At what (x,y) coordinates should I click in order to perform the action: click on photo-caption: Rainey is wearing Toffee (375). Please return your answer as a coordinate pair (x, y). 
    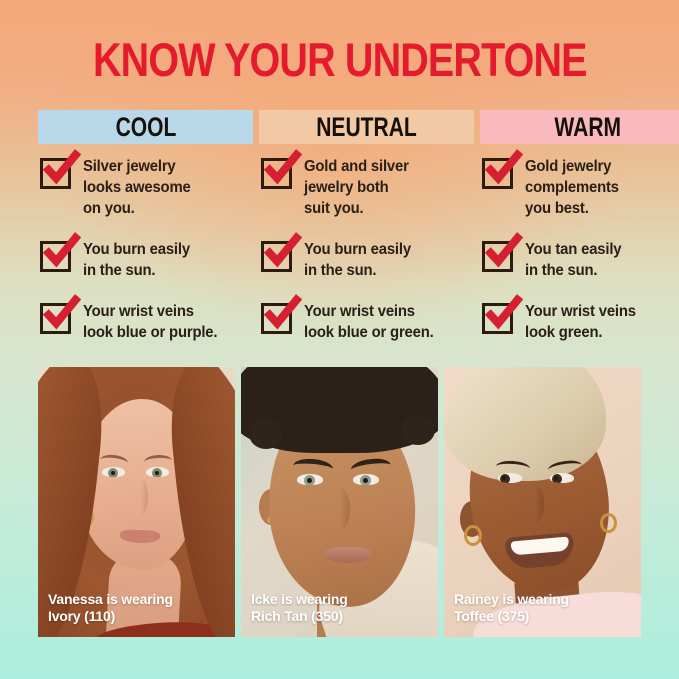
    Looking at the image, I should click on (511, 607).